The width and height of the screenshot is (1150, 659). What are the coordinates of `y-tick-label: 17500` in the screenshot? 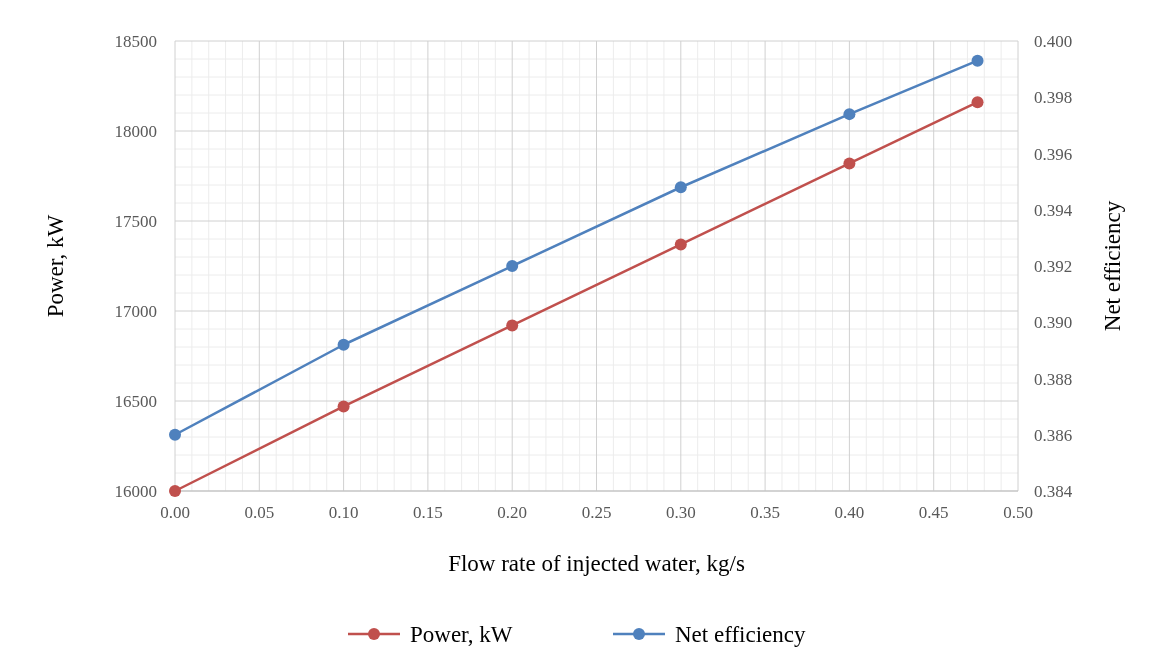 It's located at (135, 221).